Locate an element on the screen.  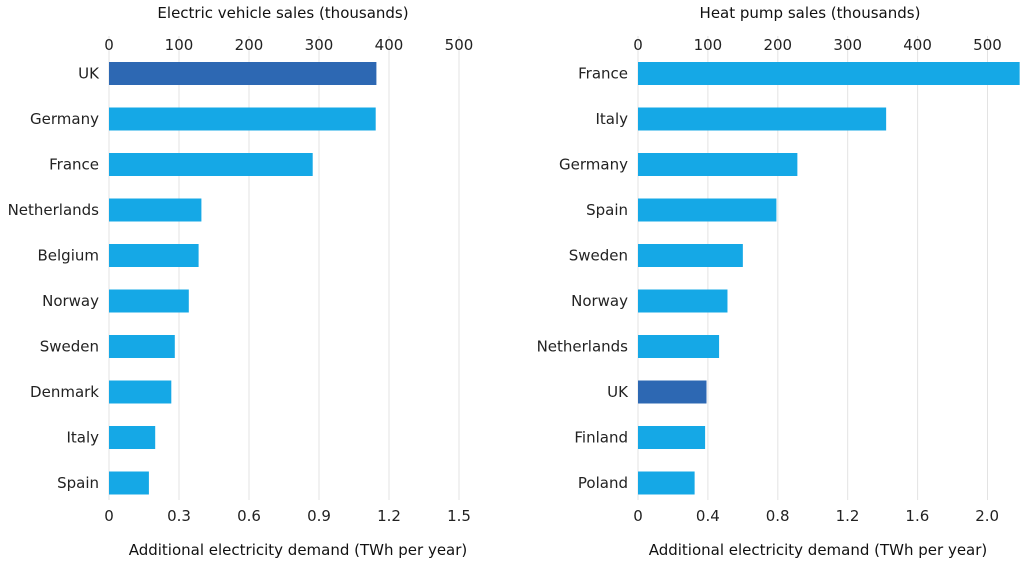
bottom-tick-label: 0.6 is located at coordinates (249, 516).